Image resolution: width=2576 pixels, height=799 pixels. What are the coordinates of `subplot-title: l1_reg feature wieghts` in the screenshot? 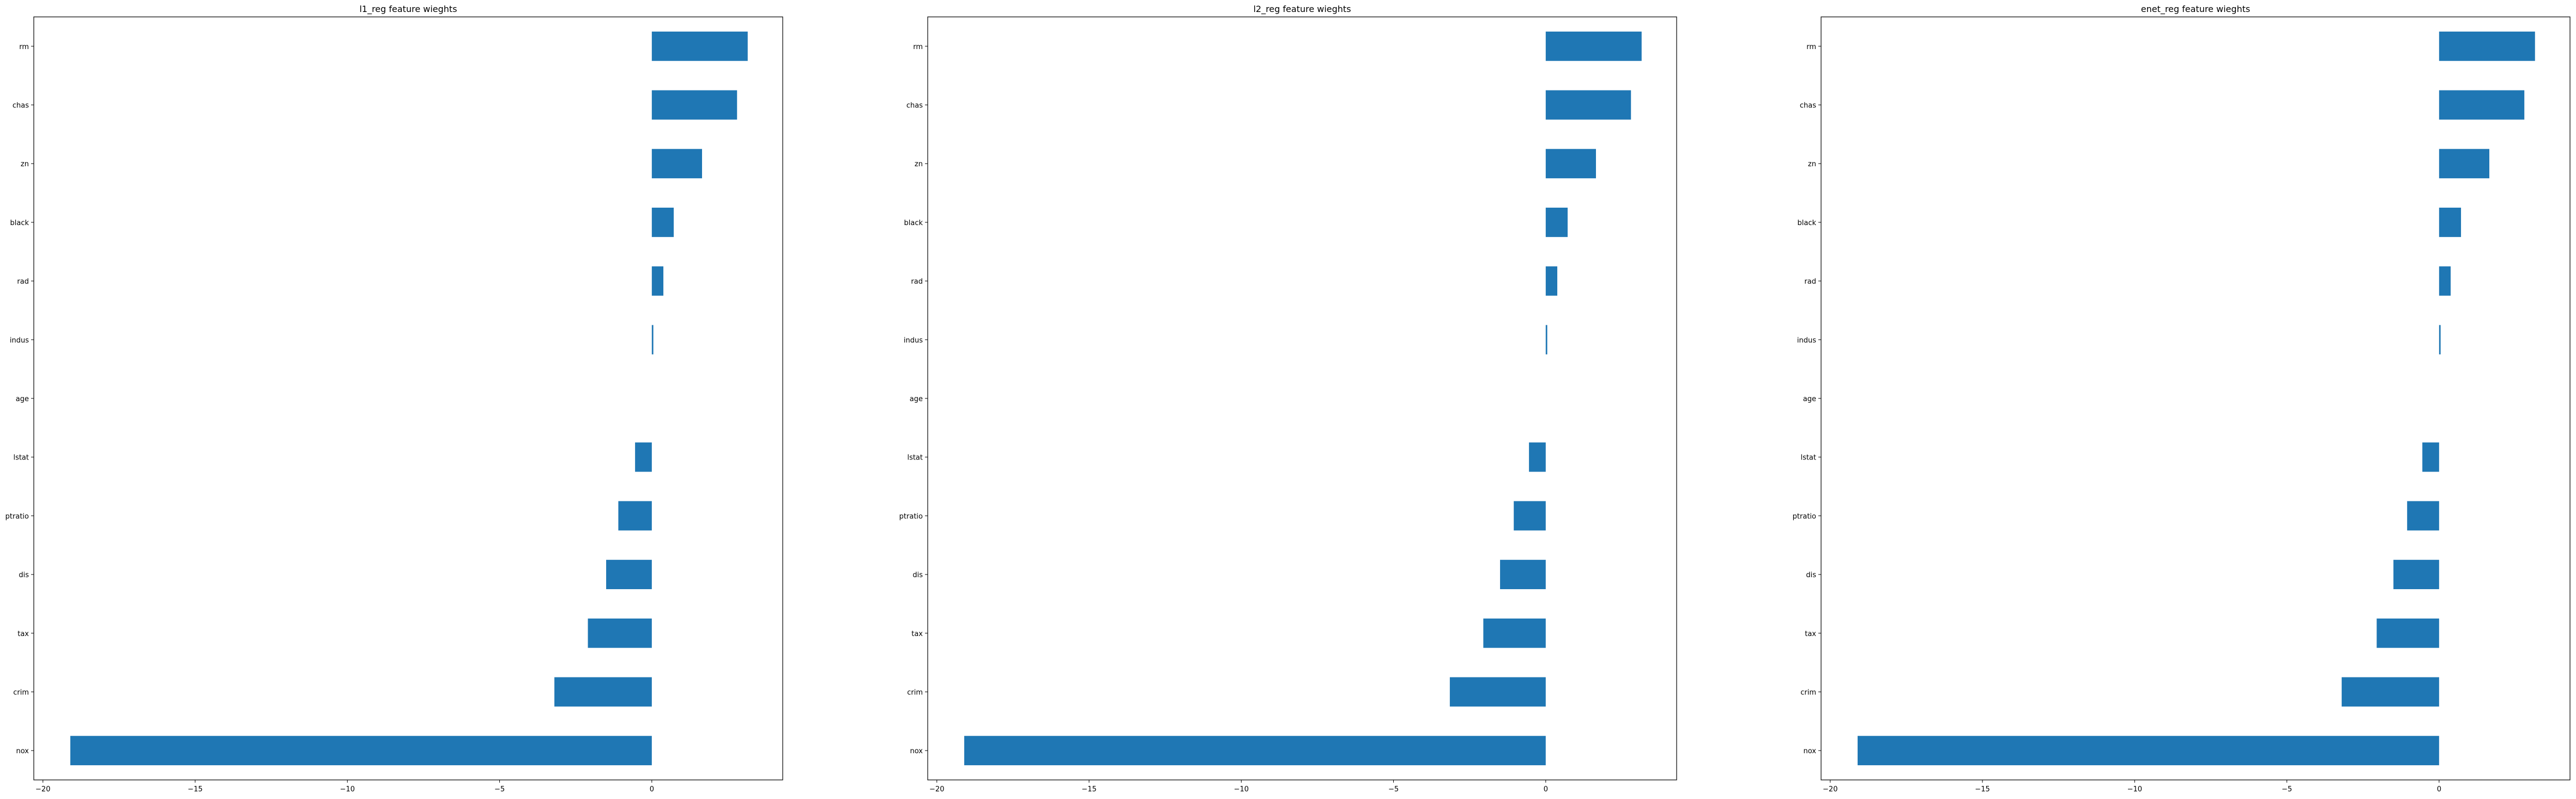 It's located at (408, 9).